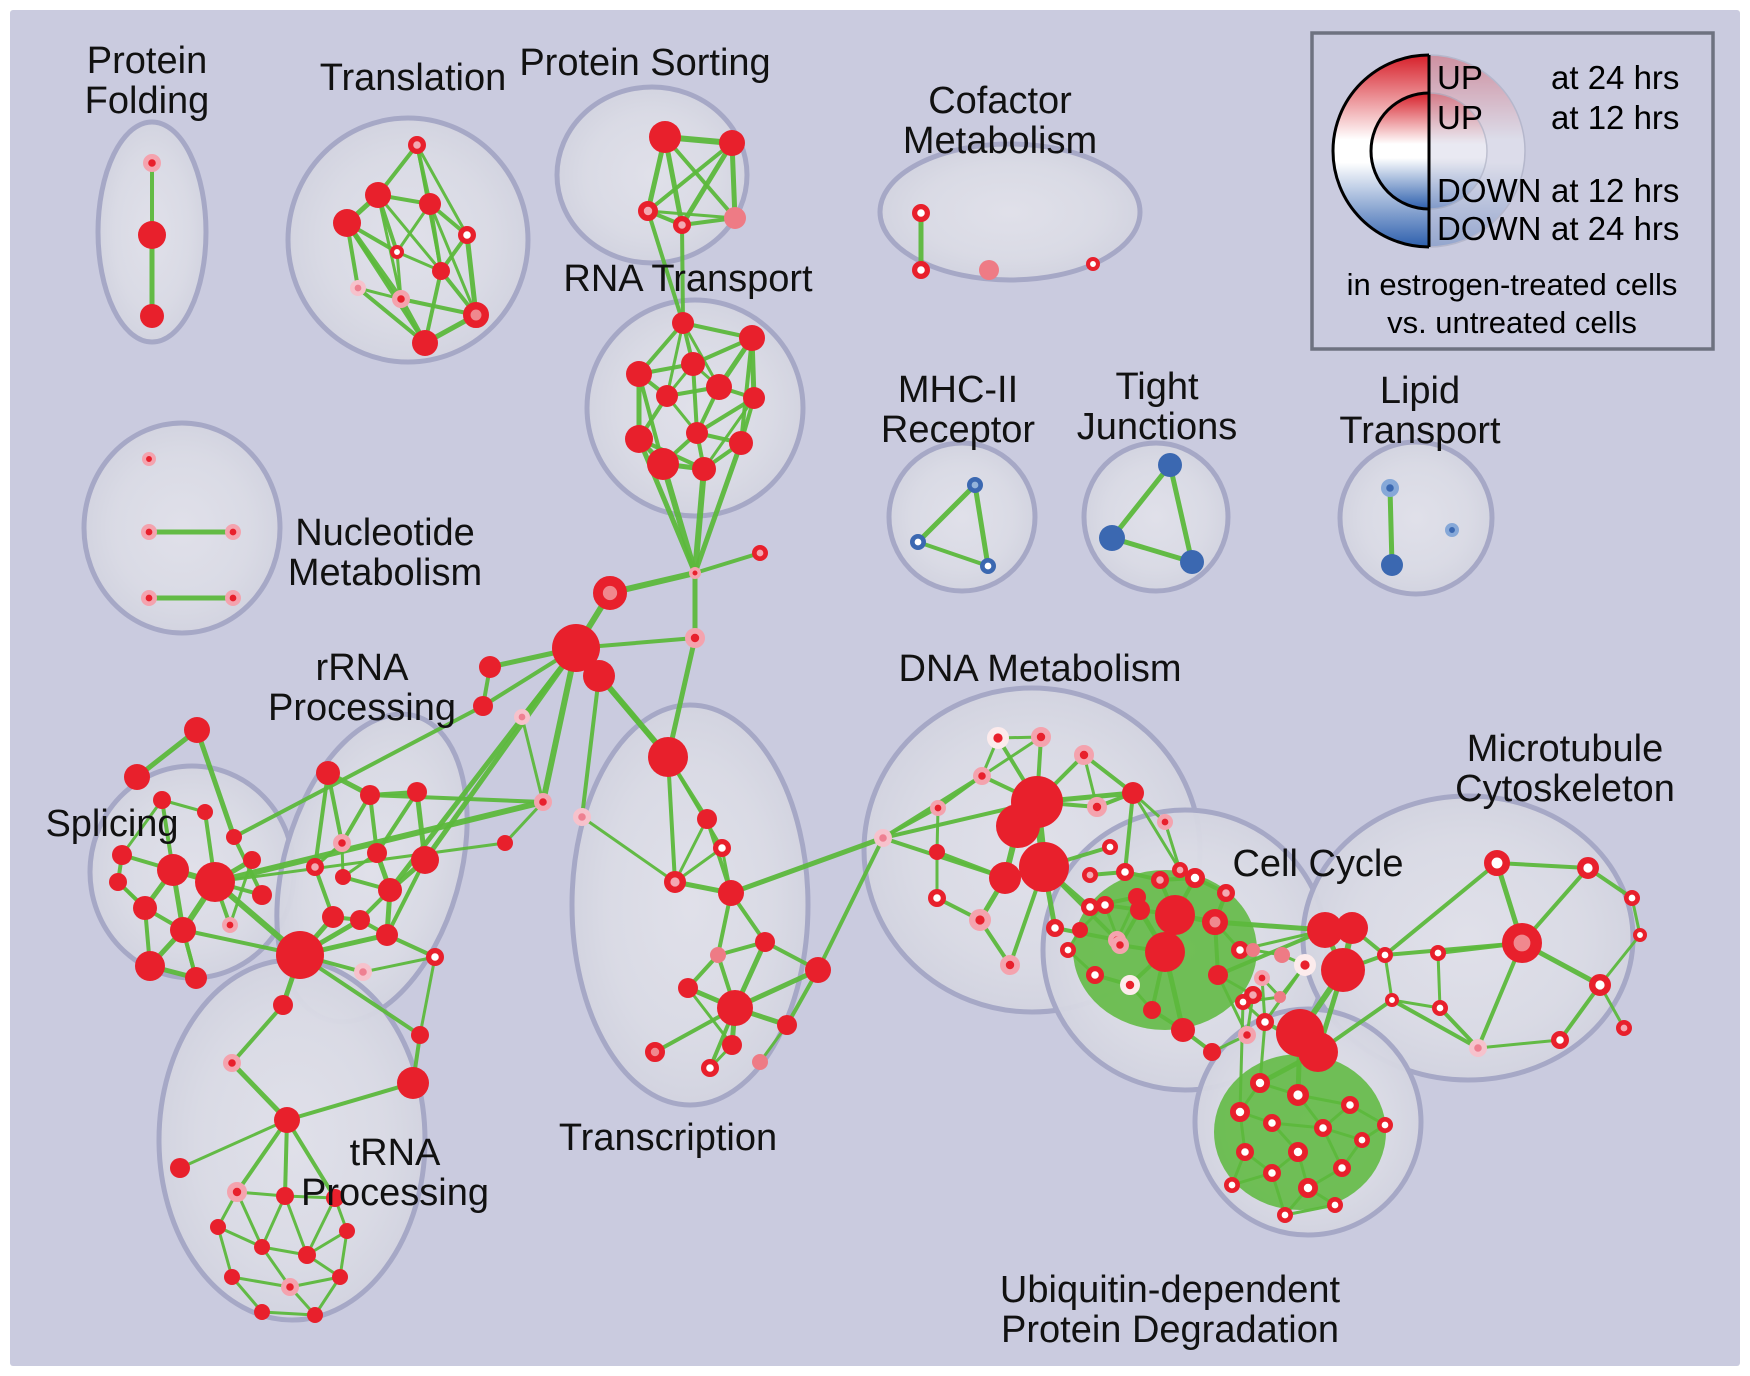 The image size is (1750, 1376). I want to click on network-node-wh, so click(1304, 965).